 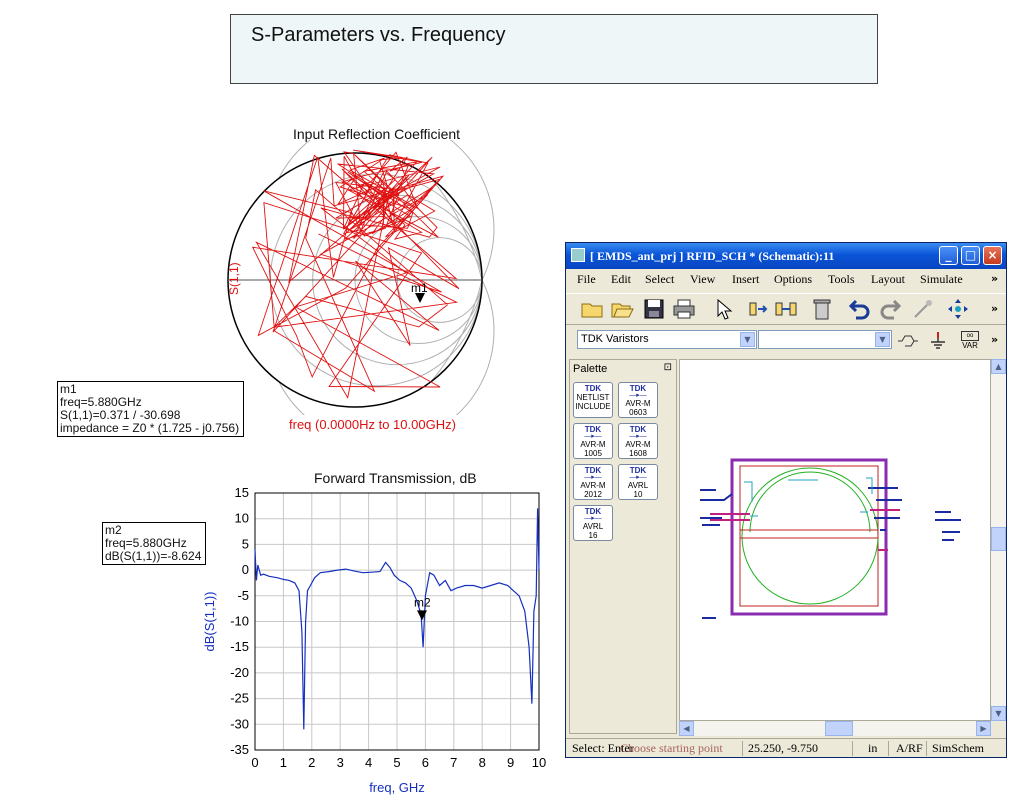 I want to click on page-title: S-Parameters vs. Frequency, so click(x=378, y=35).